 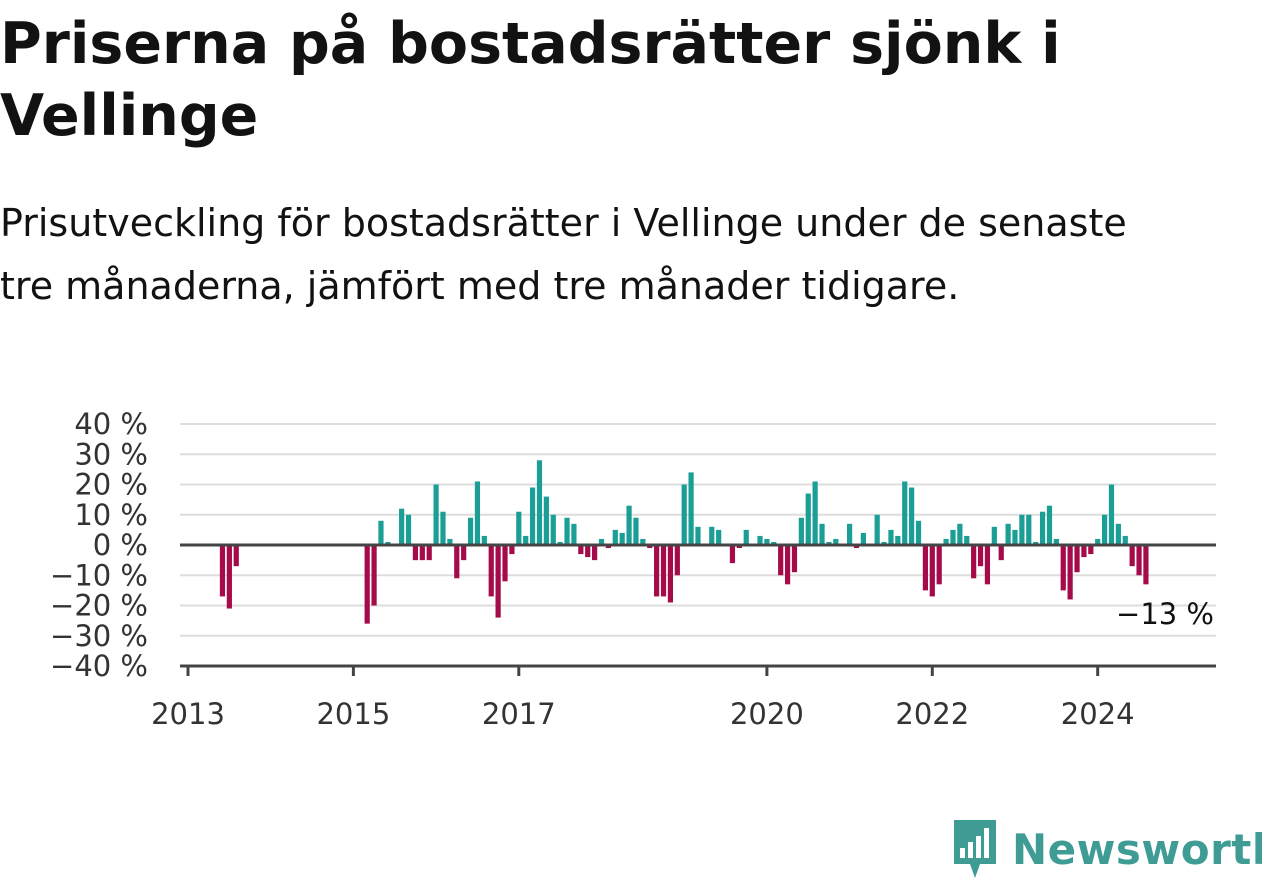 I want to click on x-tick-label: 2022, so click(x=932, y=714).